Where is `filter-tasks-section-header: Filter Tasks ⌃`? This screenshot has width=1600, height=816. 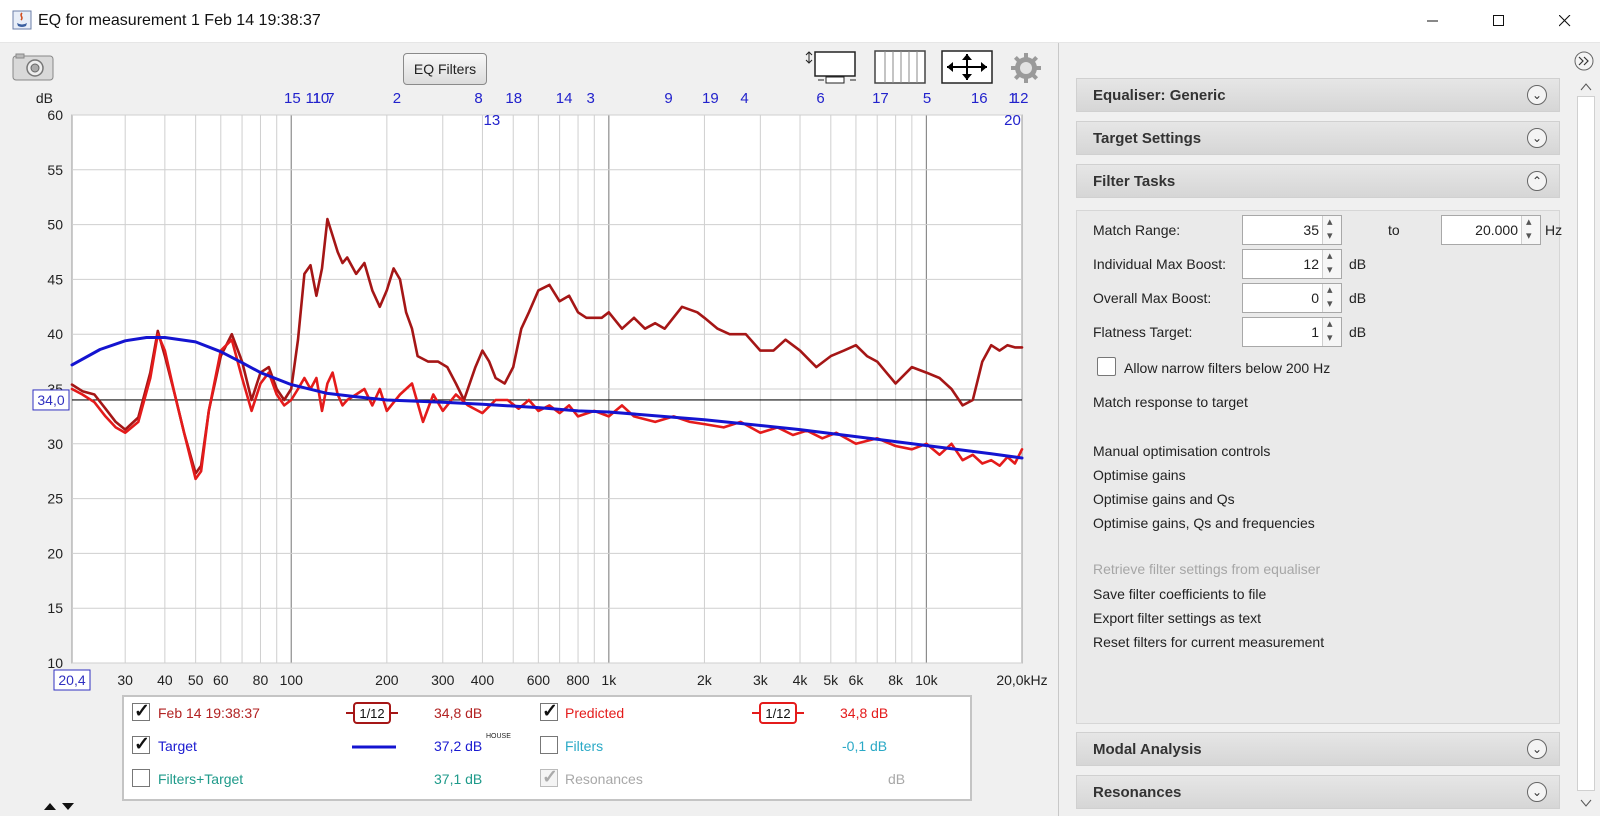
filter-tasks-section-header: Filter Tasks ⌃ is located at coordinates (1318, 181).